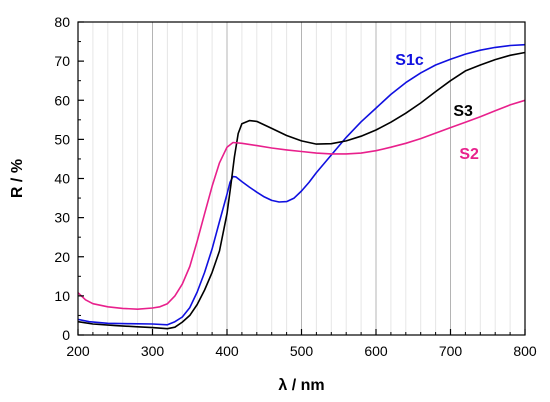 The width and height of the screenshot is (550, 402). Describe the element at coordinates (437, 107) in the screenshot. I see `series-labels: S1c S3 S2` at that location.